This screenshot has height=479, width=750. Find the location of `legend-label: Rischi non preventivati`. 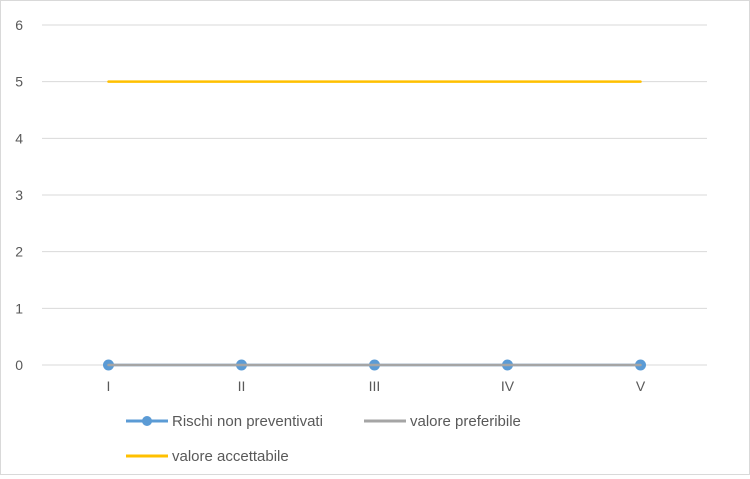

legend-label: Rischi non preventivati is located at coordinates (247, 421).